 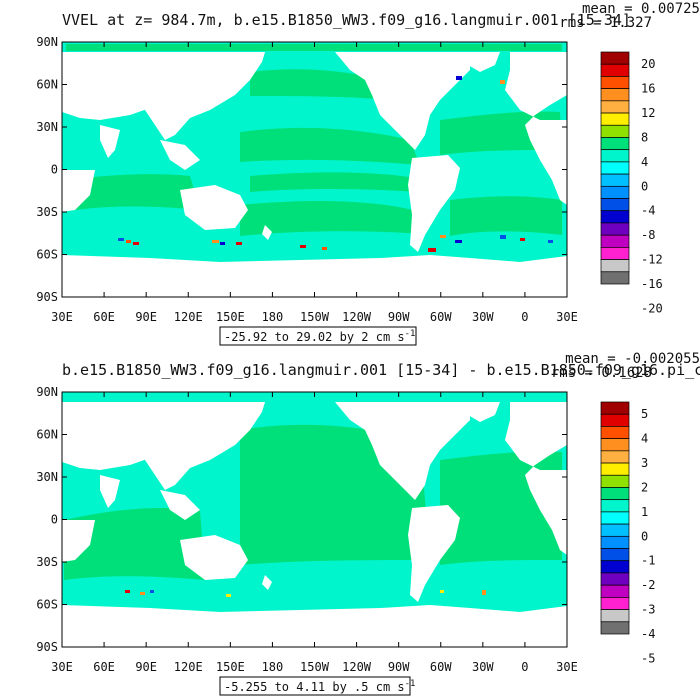 I want to click on x-tick-label: 90W, so click(x=399, y=667).